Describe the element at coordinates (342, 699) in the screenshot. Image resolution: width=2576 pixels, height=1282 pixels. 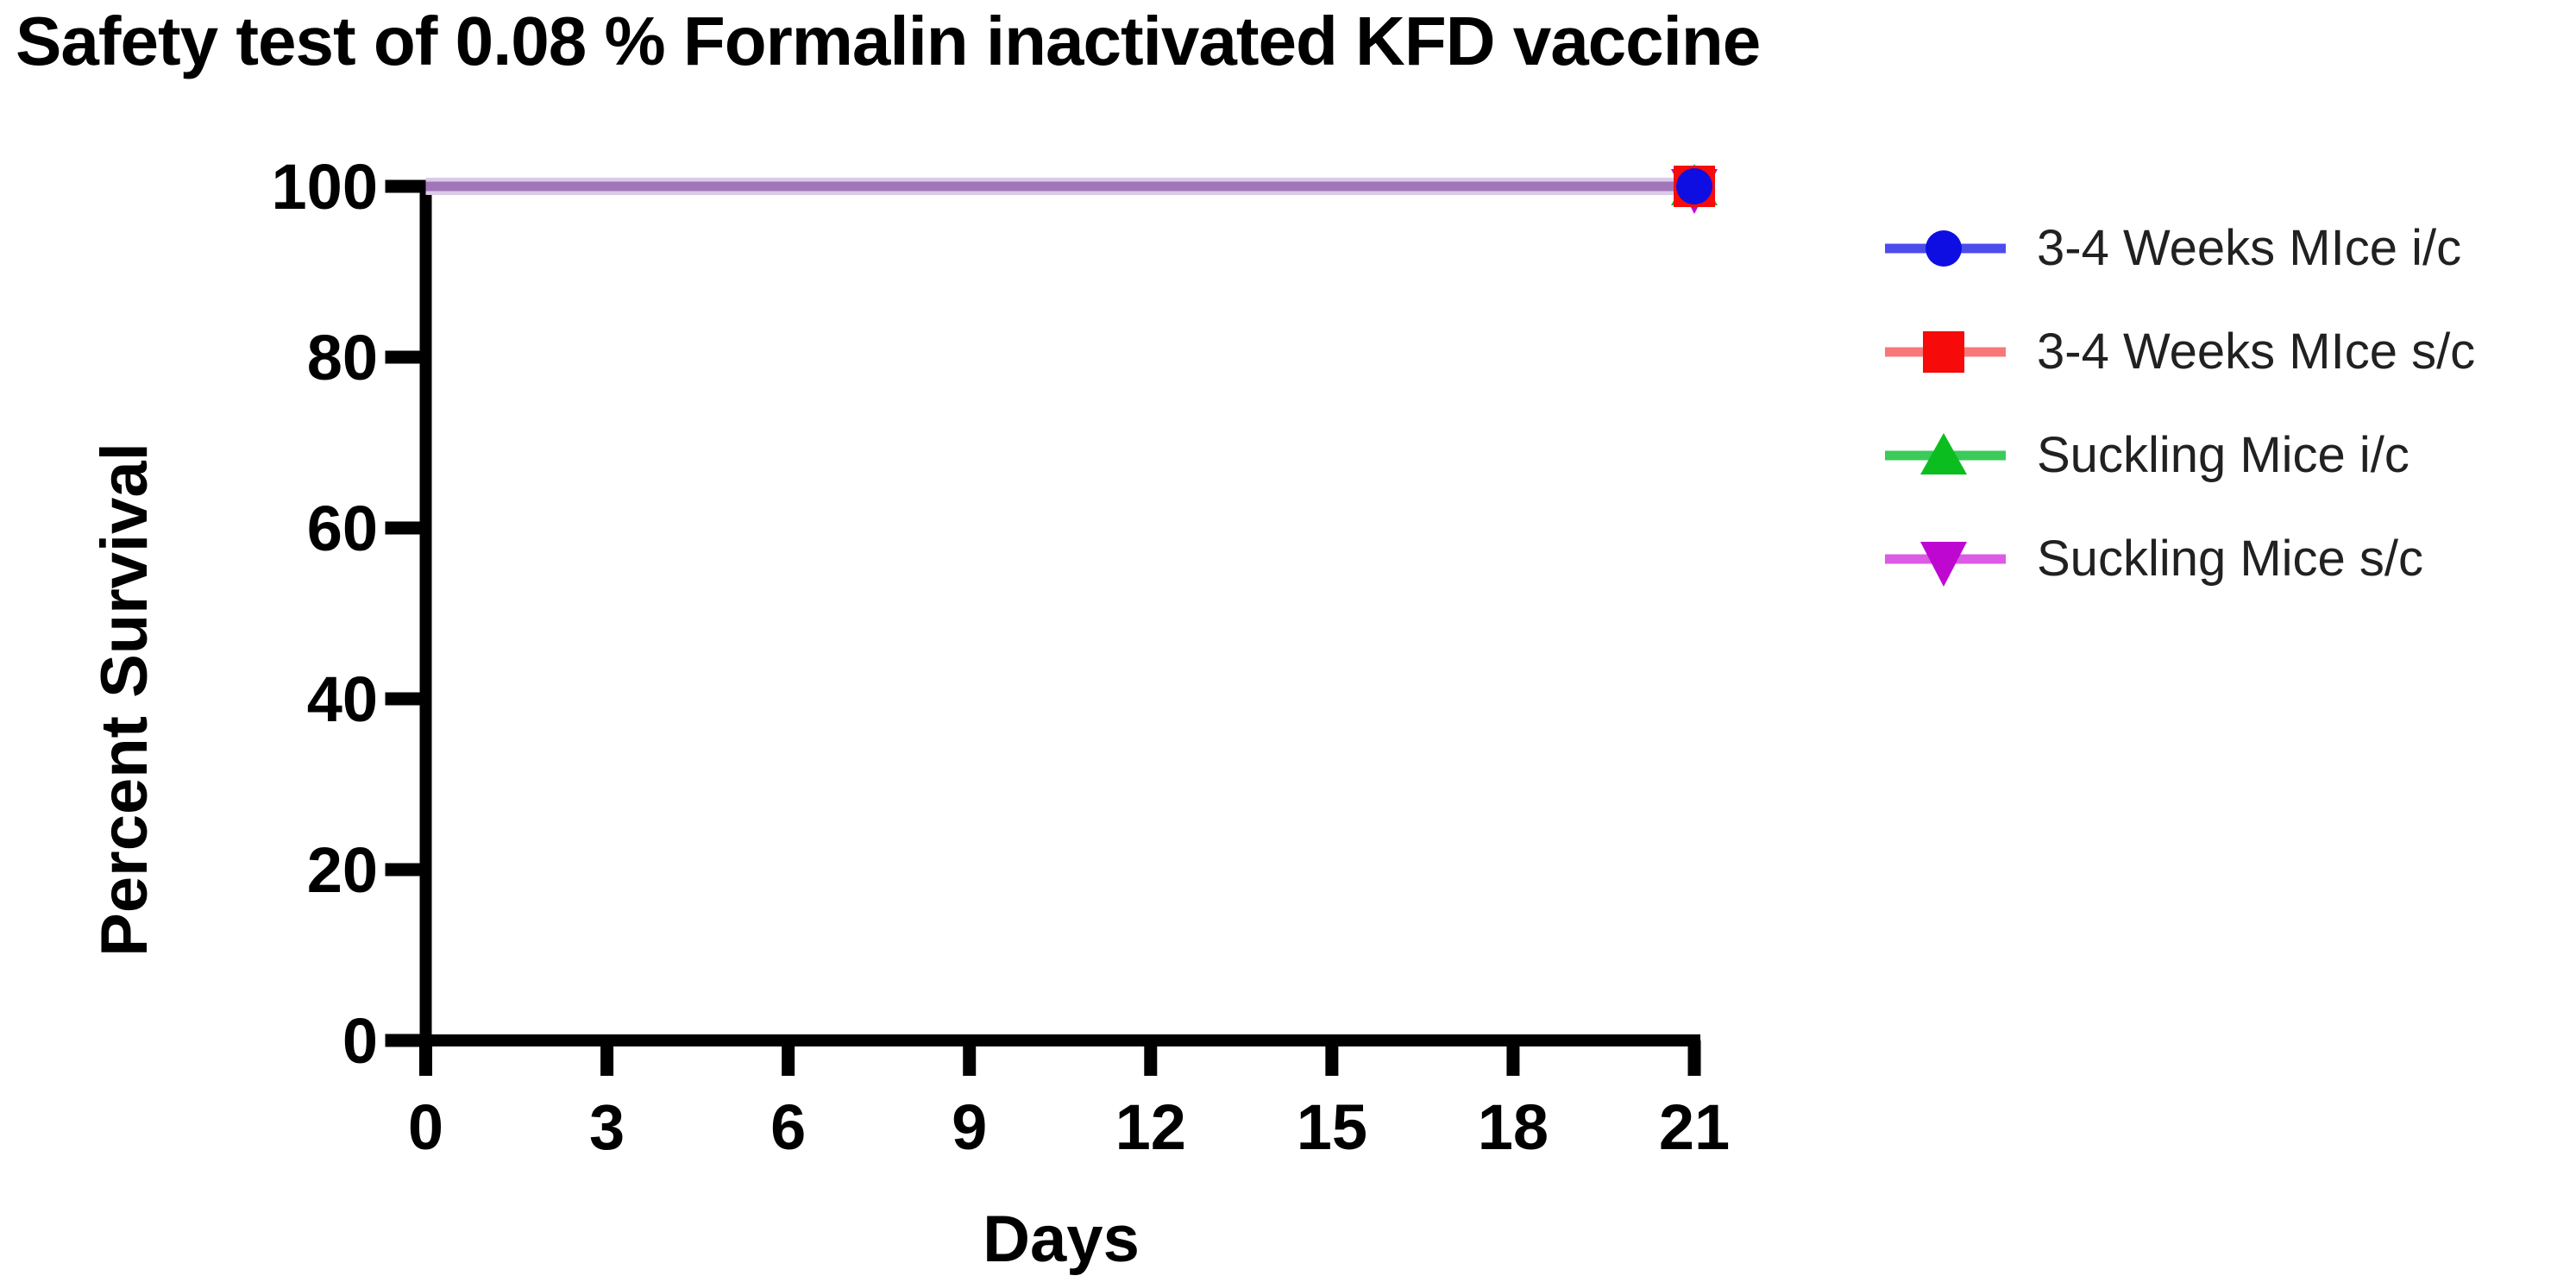
I see `y-tick-label: 40` at that location.